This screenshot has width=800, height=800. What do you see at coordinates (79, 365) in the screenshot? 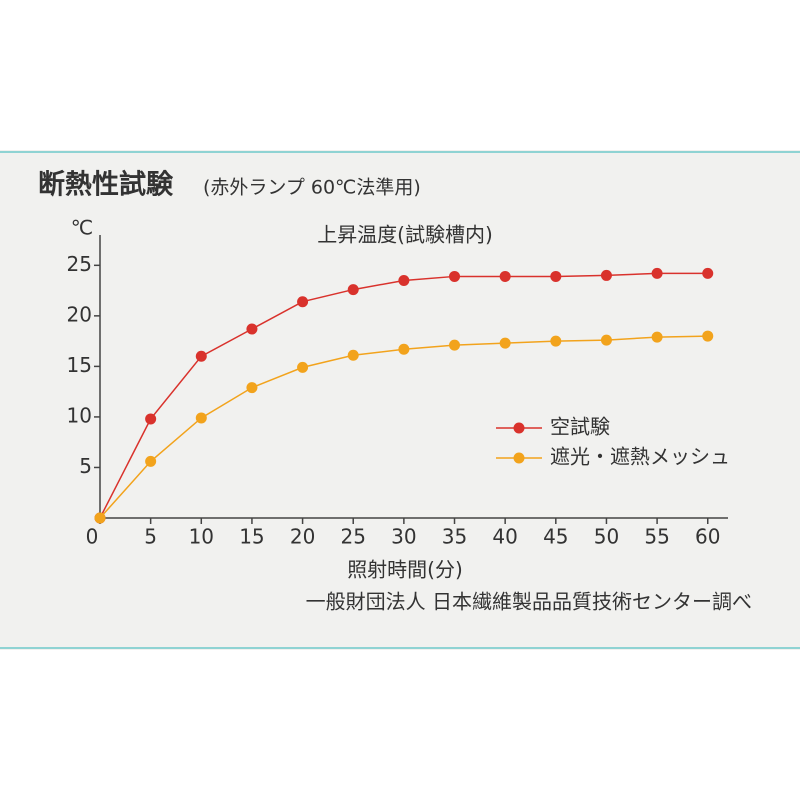
I see `y-tick-label: 15` at bounding box center [79, 365].